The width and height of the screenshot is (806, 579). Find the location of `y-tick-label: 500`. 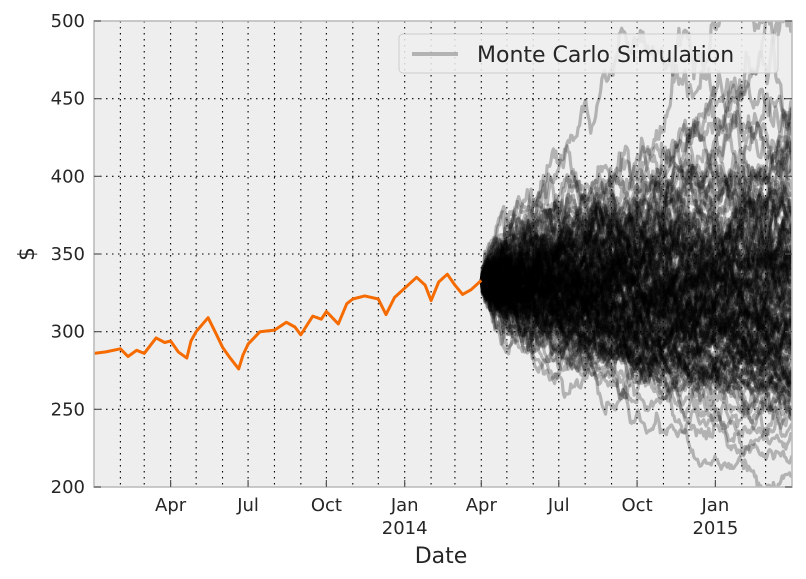

y-tick-label: 500 is located at coordinates (68, 21).